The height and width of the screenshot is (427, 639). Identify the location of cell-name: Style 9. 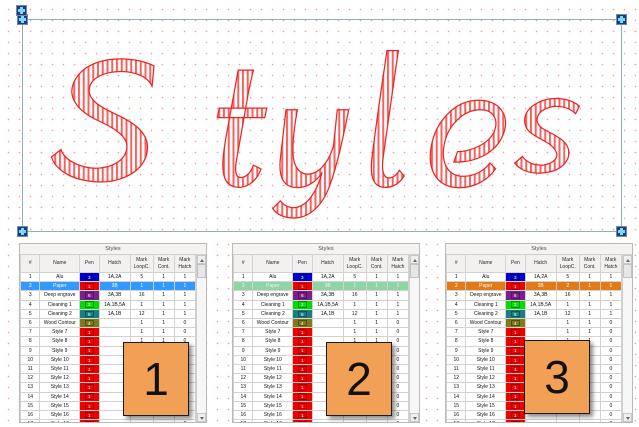
(60, 350).